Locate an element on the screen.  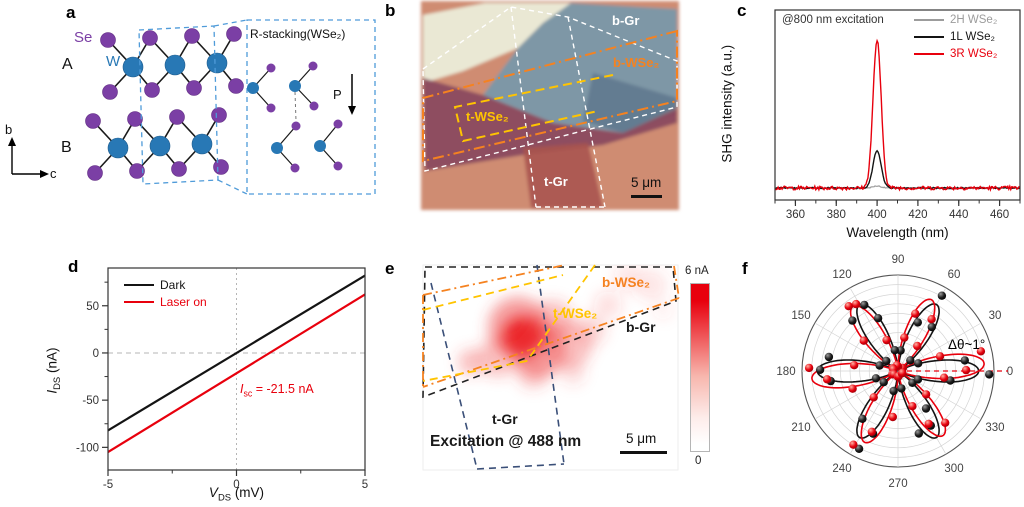
vds-symbol: V is located at coordinates (213, 492).